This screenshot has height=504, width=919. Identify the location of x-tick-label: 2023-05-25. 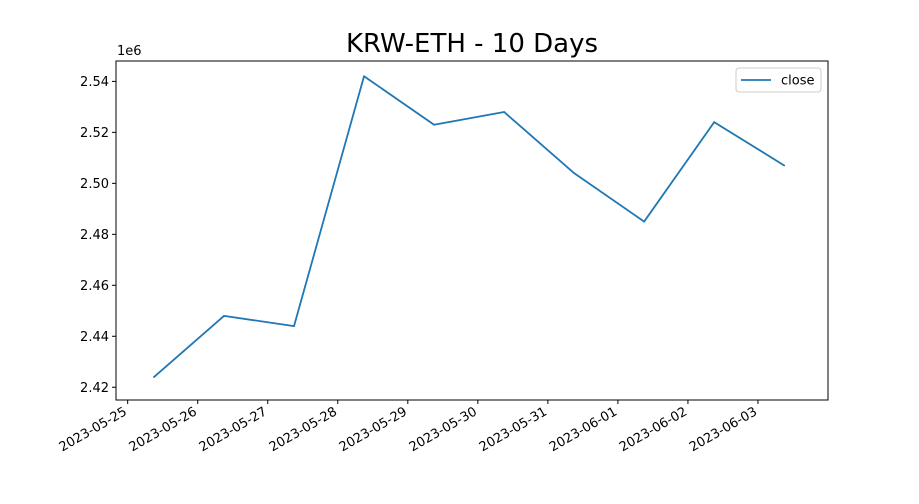
(93, 429).